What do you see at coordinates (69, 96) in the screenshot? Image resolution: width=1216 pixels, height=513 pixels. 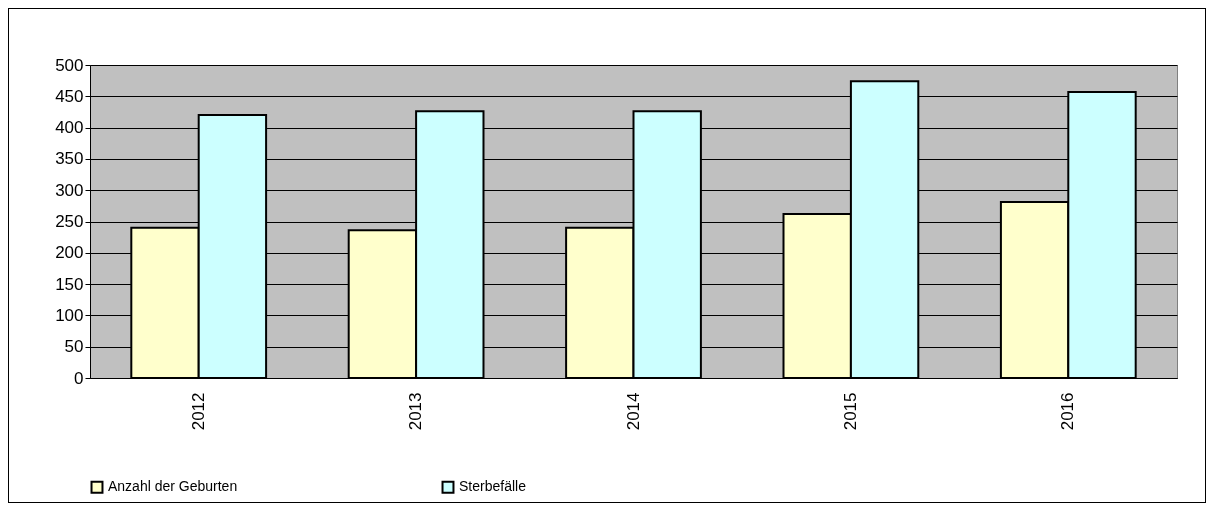 I see `y-tick-label: 450` at bounding box center [69, 96].